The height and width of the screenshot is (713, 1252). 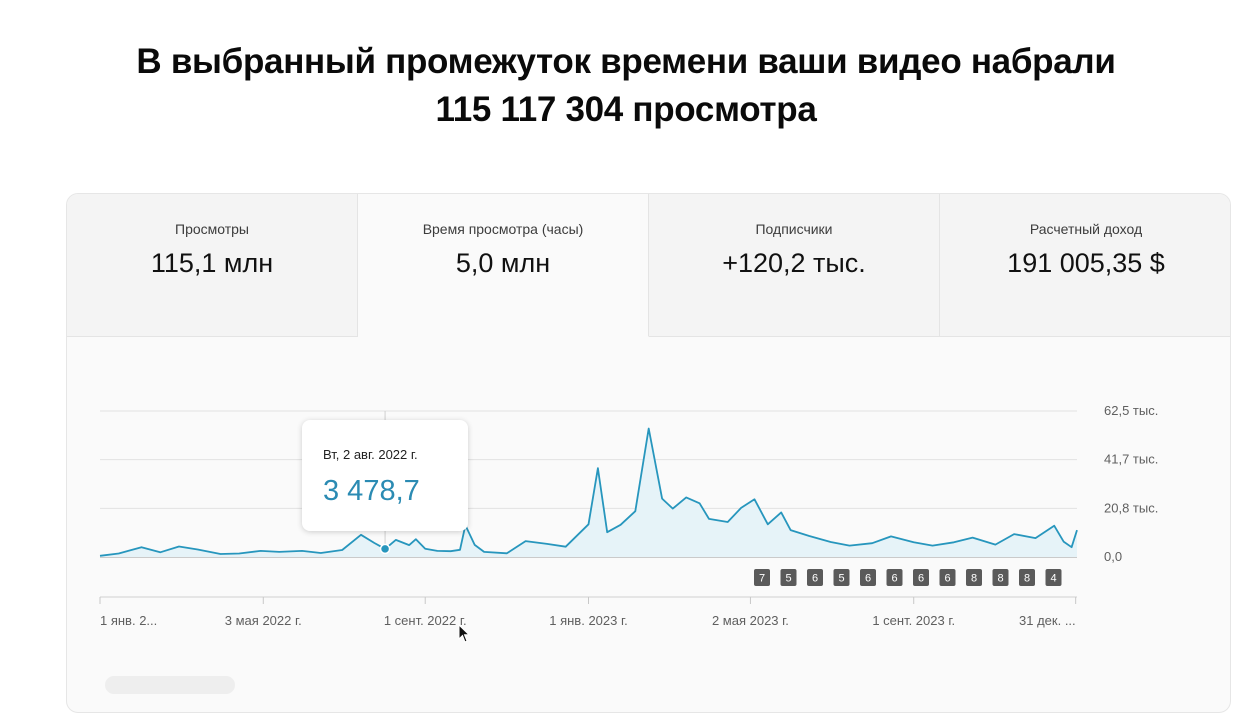 What do you see at coordinates (1086, 229) in the screenshot?
I see `tab-revenue-label: Расчетный доход` at bounding box center [1086, 229].